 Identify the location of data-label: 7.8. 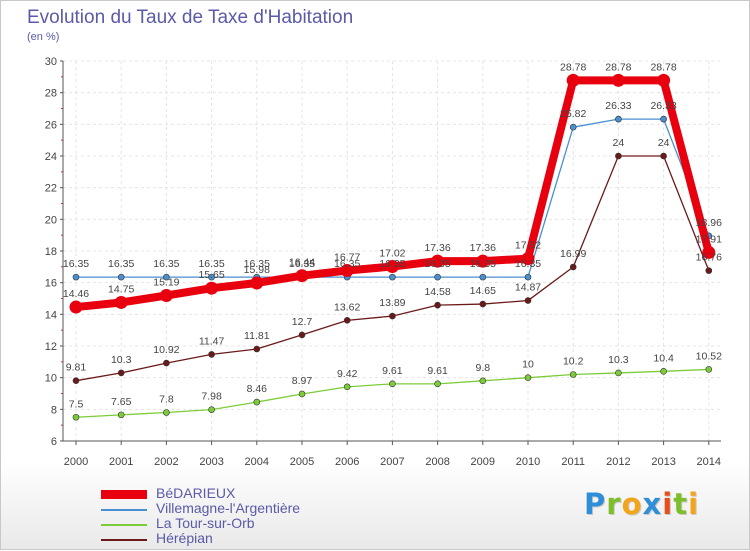
(166, 400).